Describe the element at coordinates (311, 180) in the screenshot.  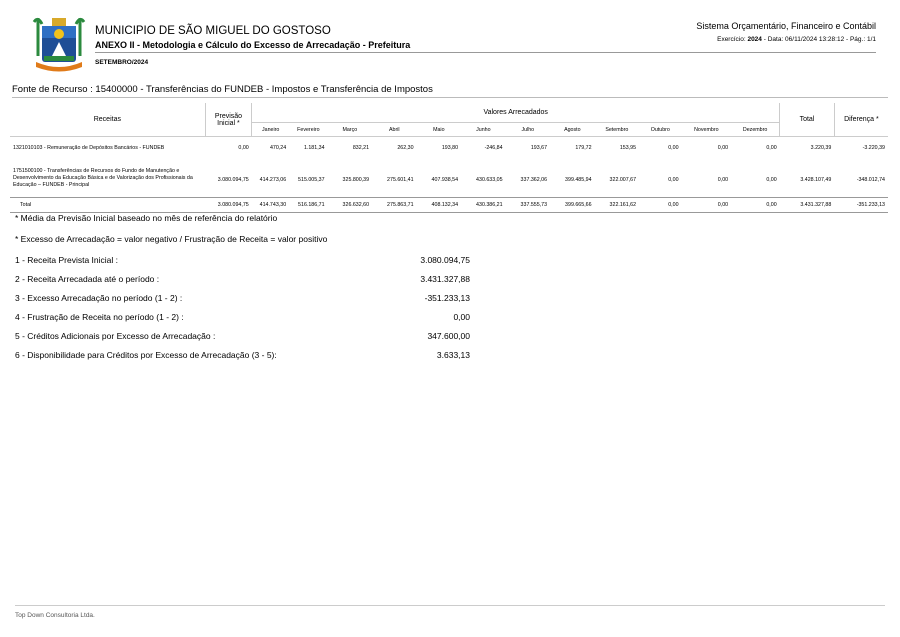
I see `month-value-cell: 515.005,37` at that location.